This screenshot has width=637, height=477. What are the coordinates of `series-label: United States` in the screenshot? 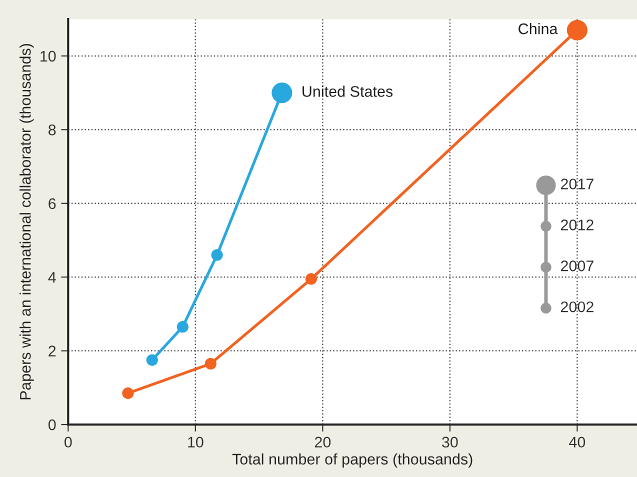 It's located at (347, 91).